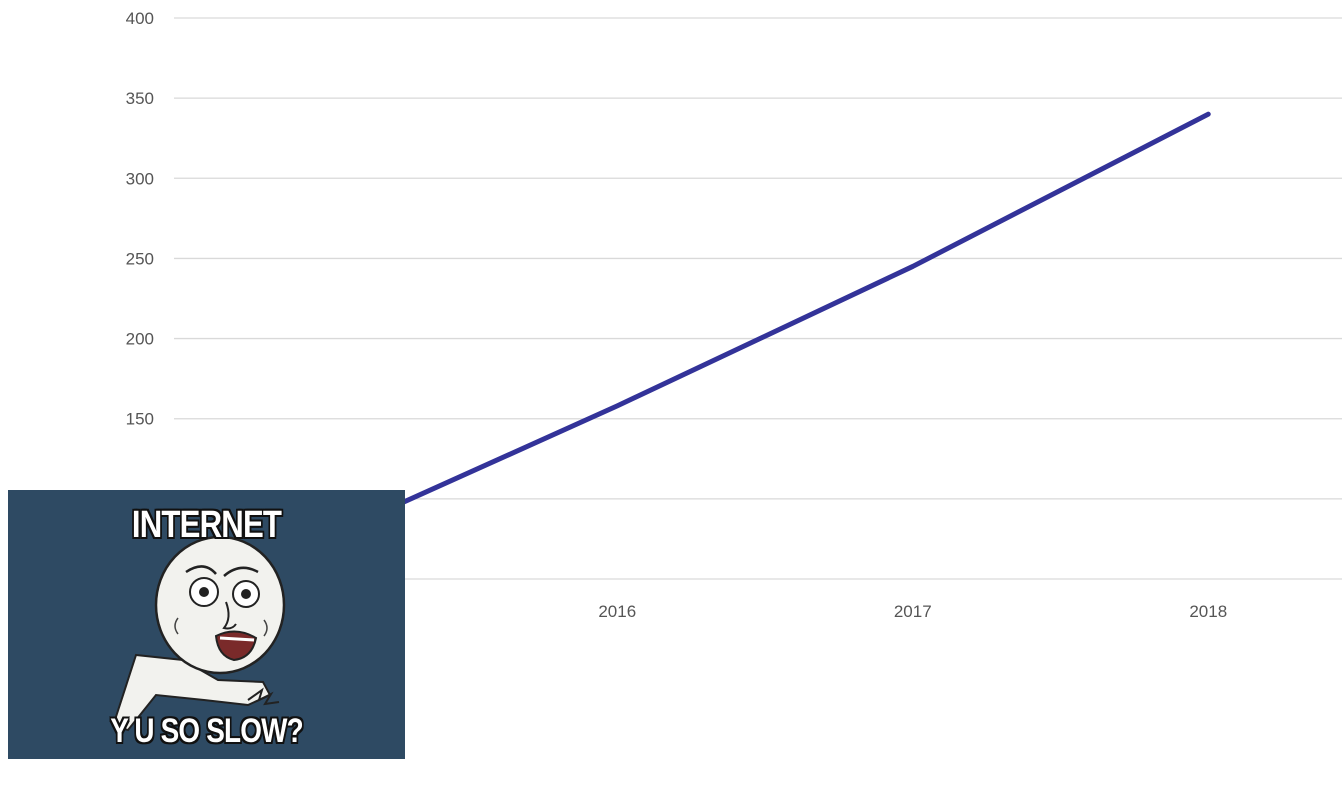 The width and height of the screenshot is (1342, 786). Describe the element at coordinates (140, 419) in the screenshot. I see `y-tick-label: 150` at that location.